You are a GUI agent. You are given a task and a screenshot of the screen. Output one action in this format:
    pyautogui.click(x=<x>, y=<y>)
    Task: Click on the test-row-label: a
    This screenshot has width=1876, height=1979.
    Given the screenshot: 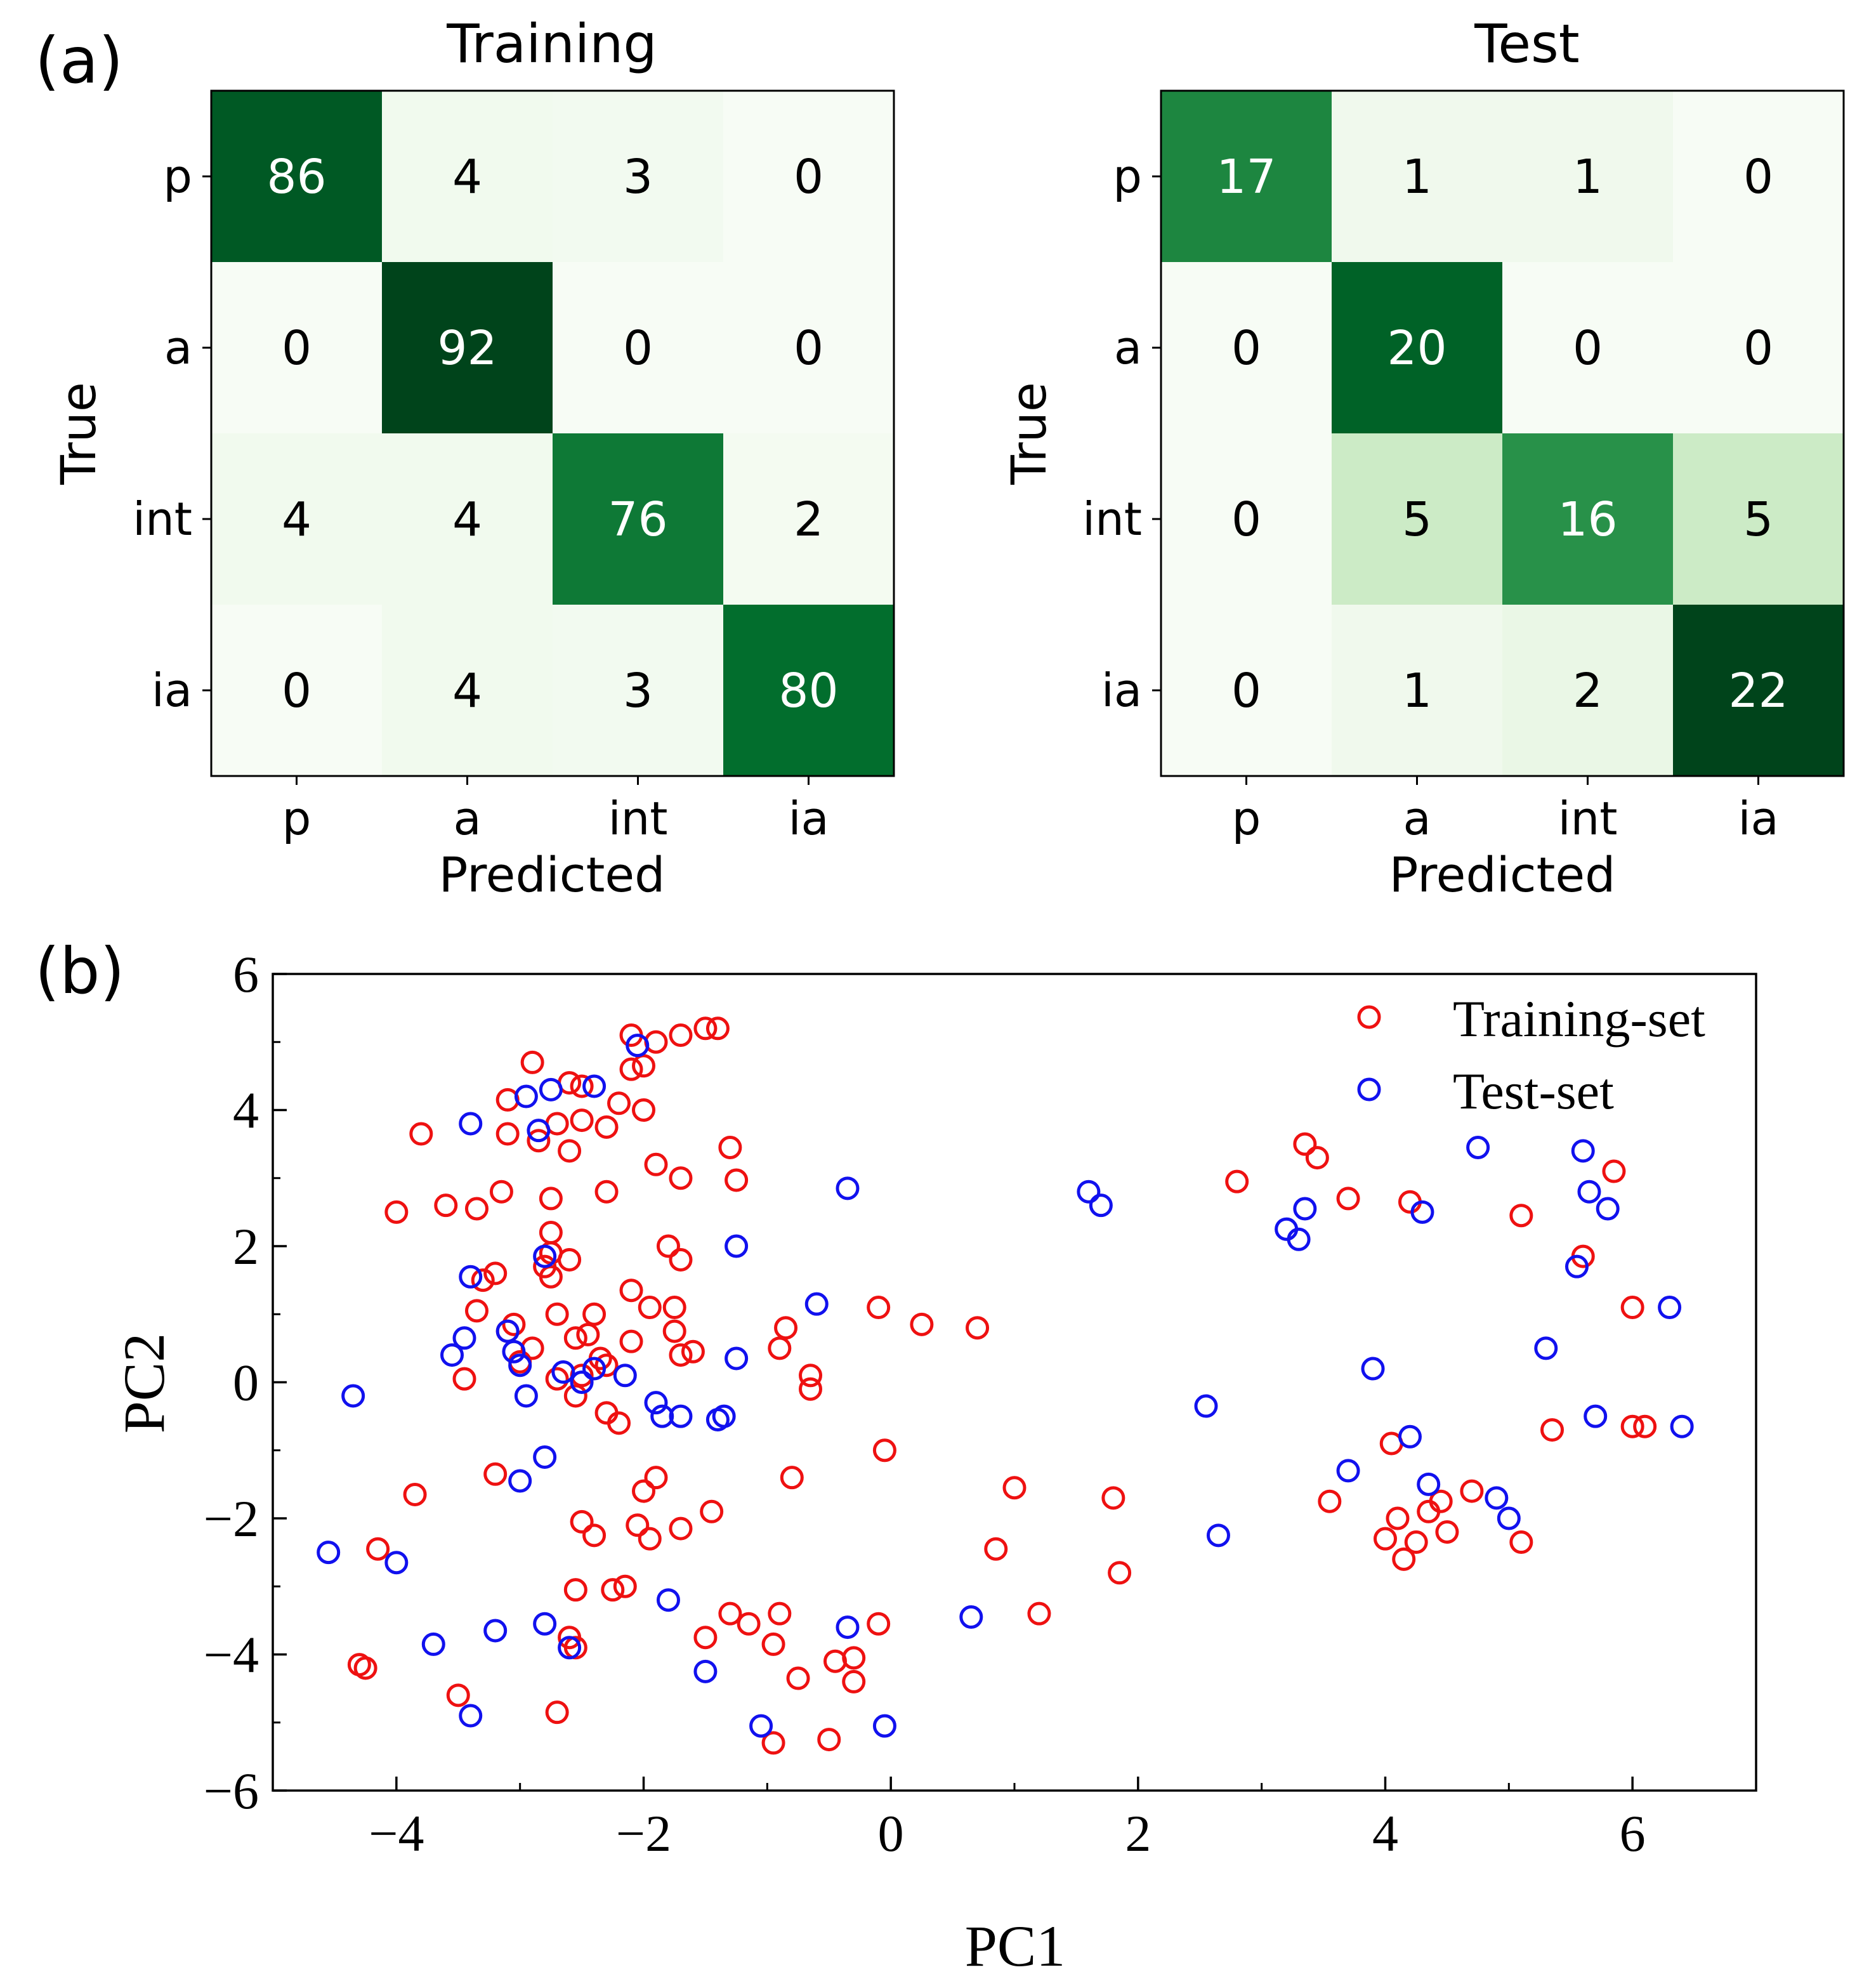 What is the action you would take?
    pyautogui.click(x=1128, y=347)
    